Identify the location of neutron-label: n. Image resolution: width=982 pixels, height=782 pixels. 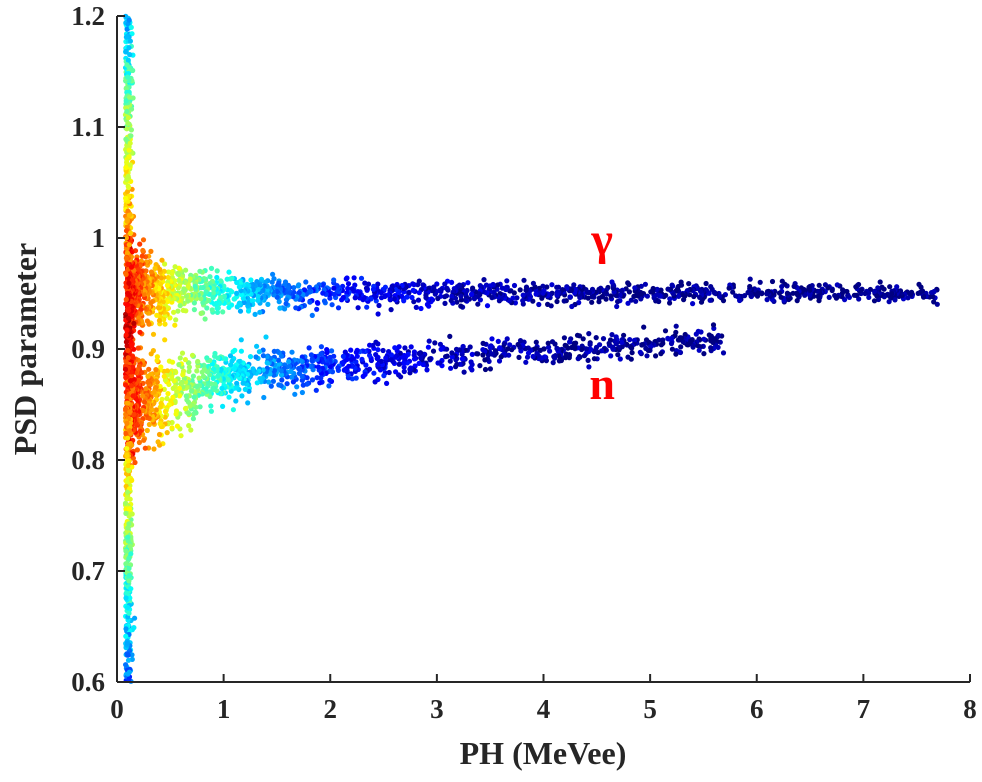
(602, 383).